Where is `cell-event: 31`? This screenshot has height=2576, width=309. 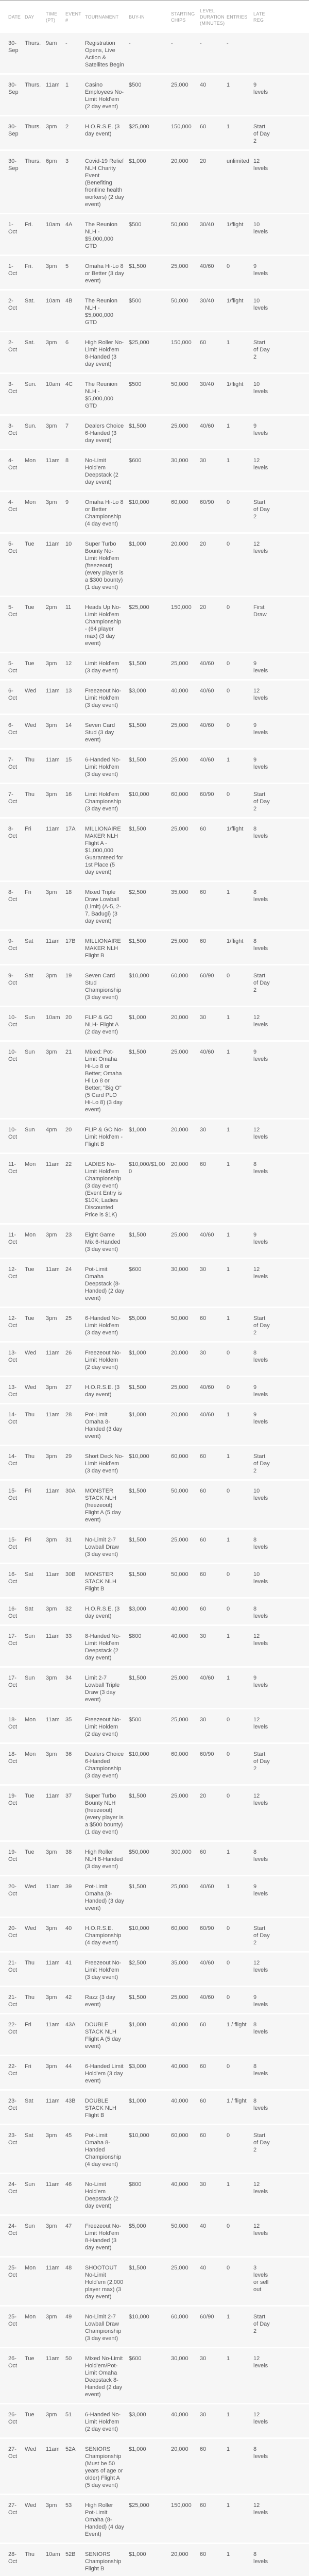
cell-event: 31 is located at coordinates (75, 1546).